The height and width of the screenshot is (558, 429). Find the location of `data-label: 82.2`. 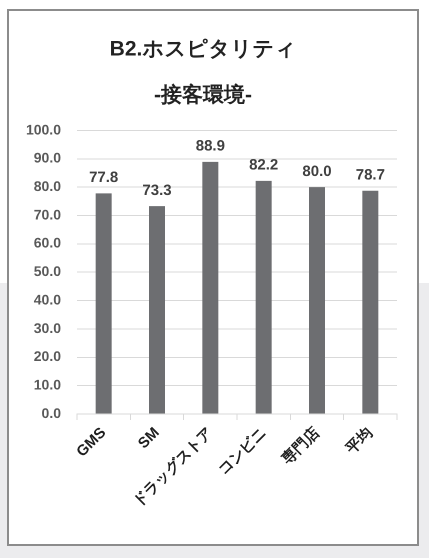

data-label: 82.2 is located at coordinates (263, 165).